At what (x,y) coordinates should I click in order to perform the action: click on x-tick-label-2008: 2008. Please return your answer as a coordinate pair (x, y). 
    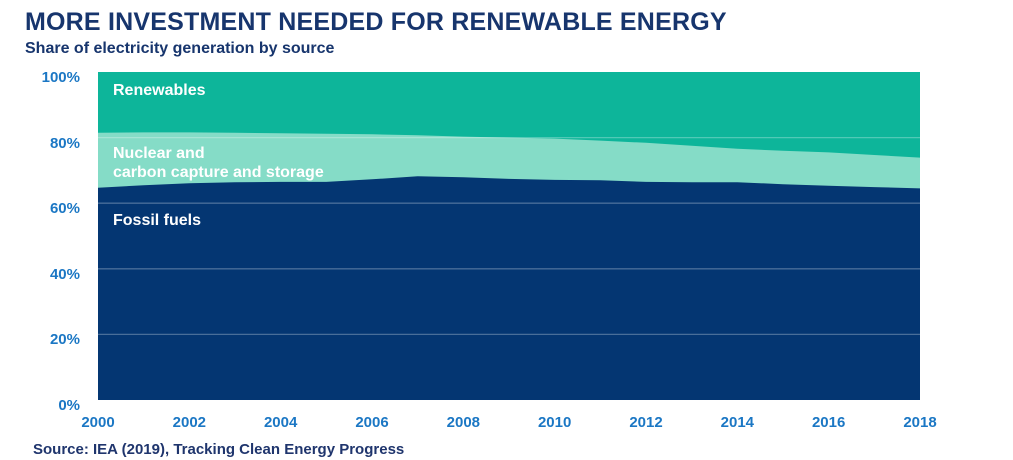
    Looking at the image, I should click on (463, 422).